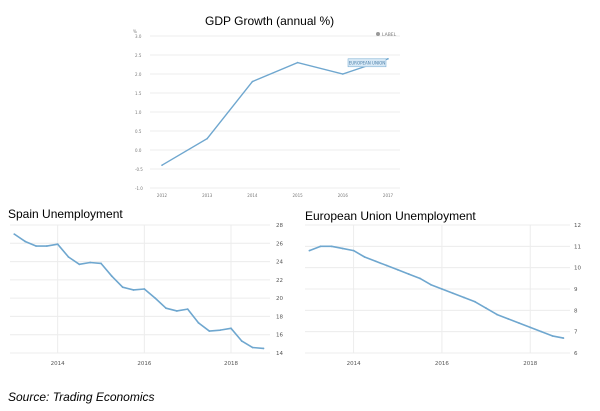 Image resolution: width=600 pixels, height=411 pixels. I want to click on y-tick-label: 0.5, so click(138, 131).